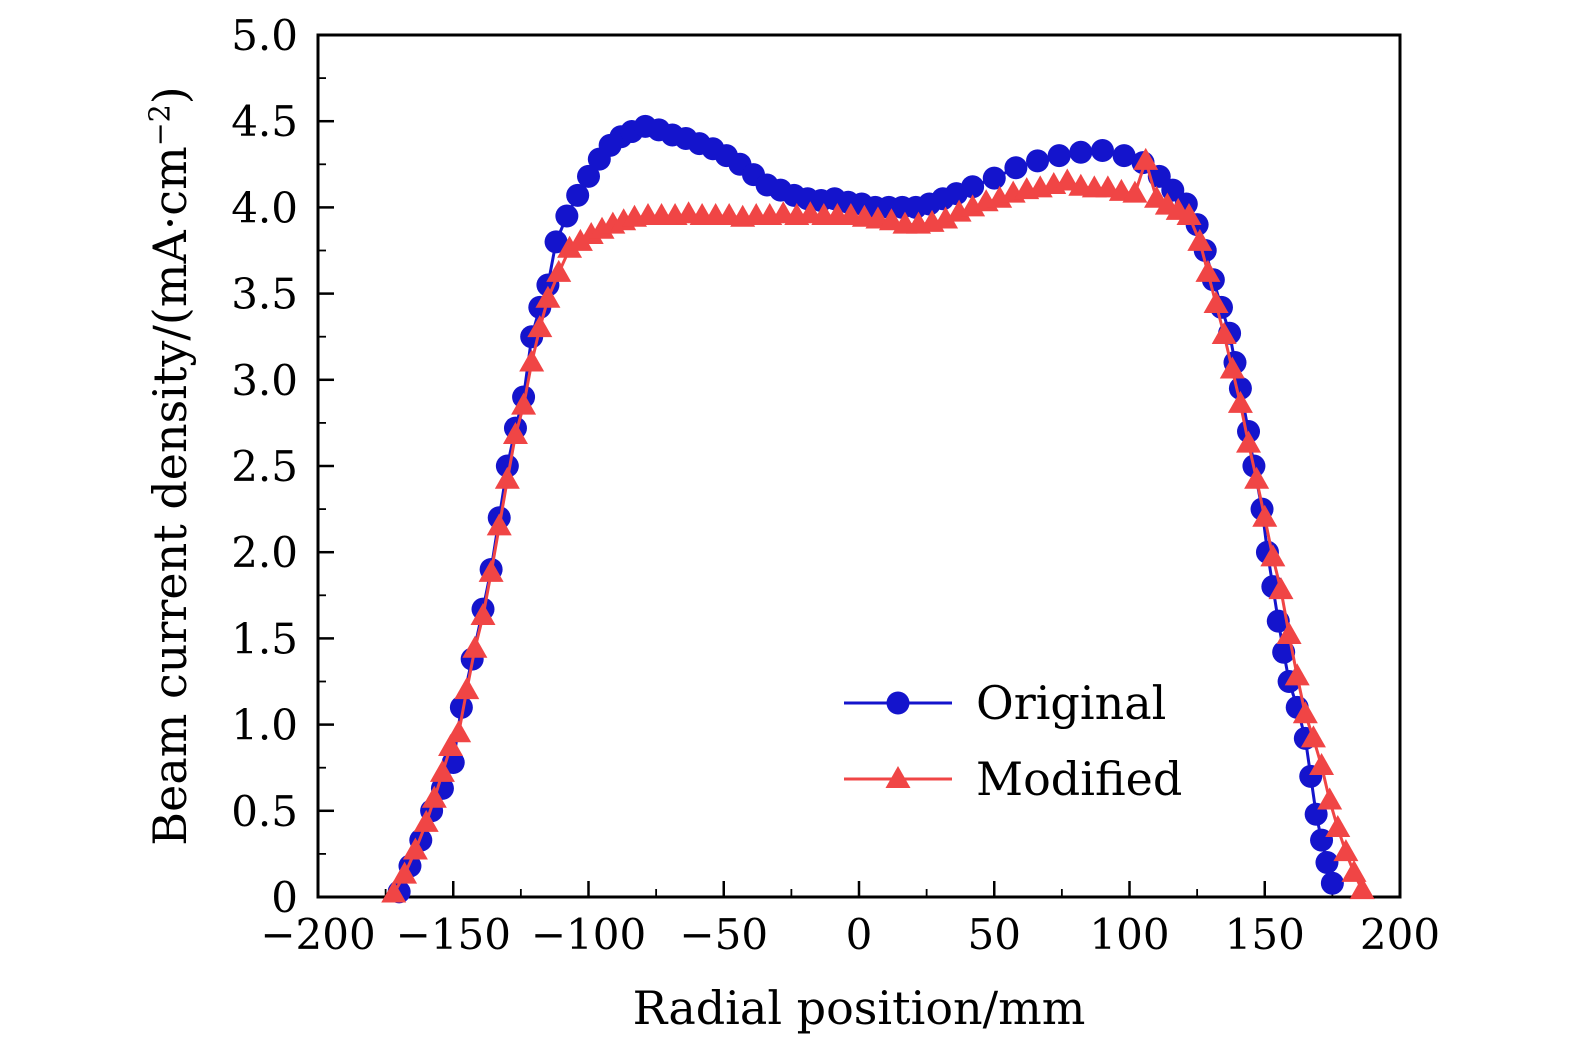  What do you see at coordinates (994, 934) in the screenshot?
I see `x-tick-label: 50` at bounding box center [994, 934].